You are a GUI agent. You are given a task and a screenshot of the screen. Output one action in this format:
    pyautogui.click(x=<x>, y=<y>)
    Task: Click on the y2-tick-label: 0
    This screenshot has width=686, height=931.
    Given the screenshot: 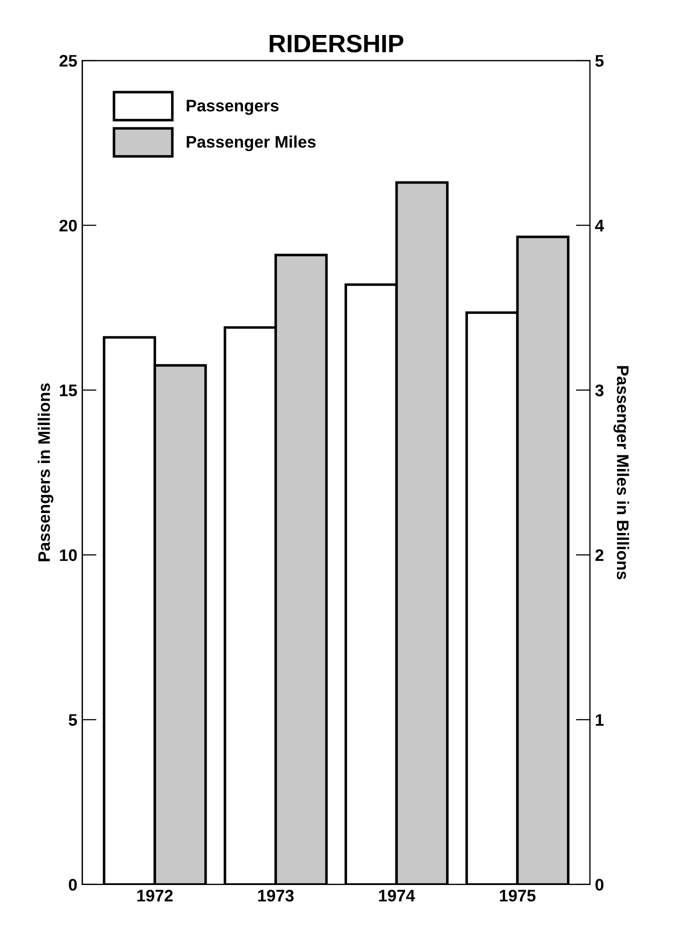 What is the action you would take?
    pyautogui.click(x=599, y=884)
    